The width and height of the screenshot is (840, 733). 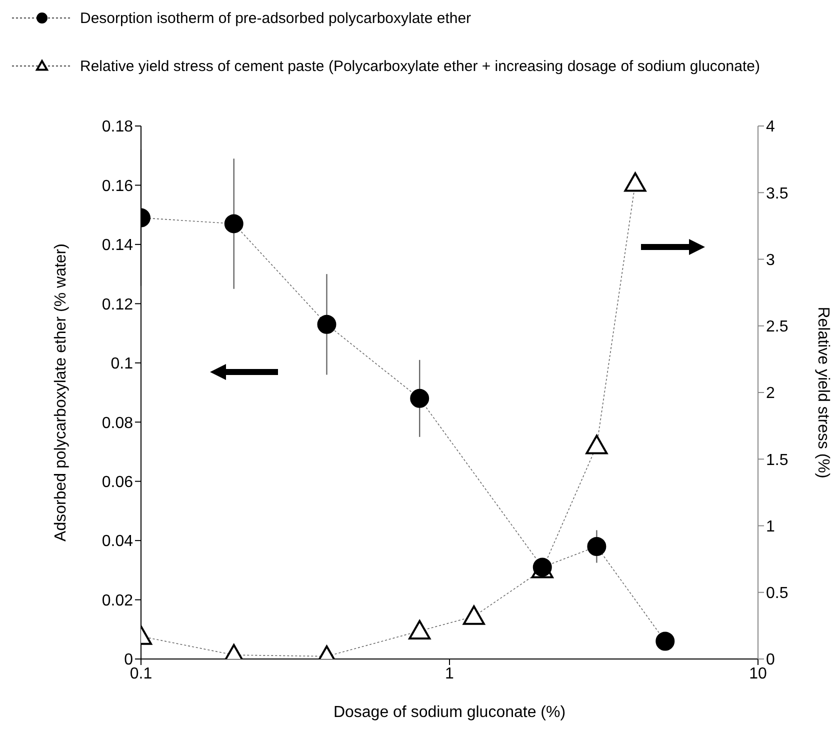 What do you see at coordinates (758, 673) in the screenshot?
I see `x-tick-label: 10` at bounding box center [758, 673].